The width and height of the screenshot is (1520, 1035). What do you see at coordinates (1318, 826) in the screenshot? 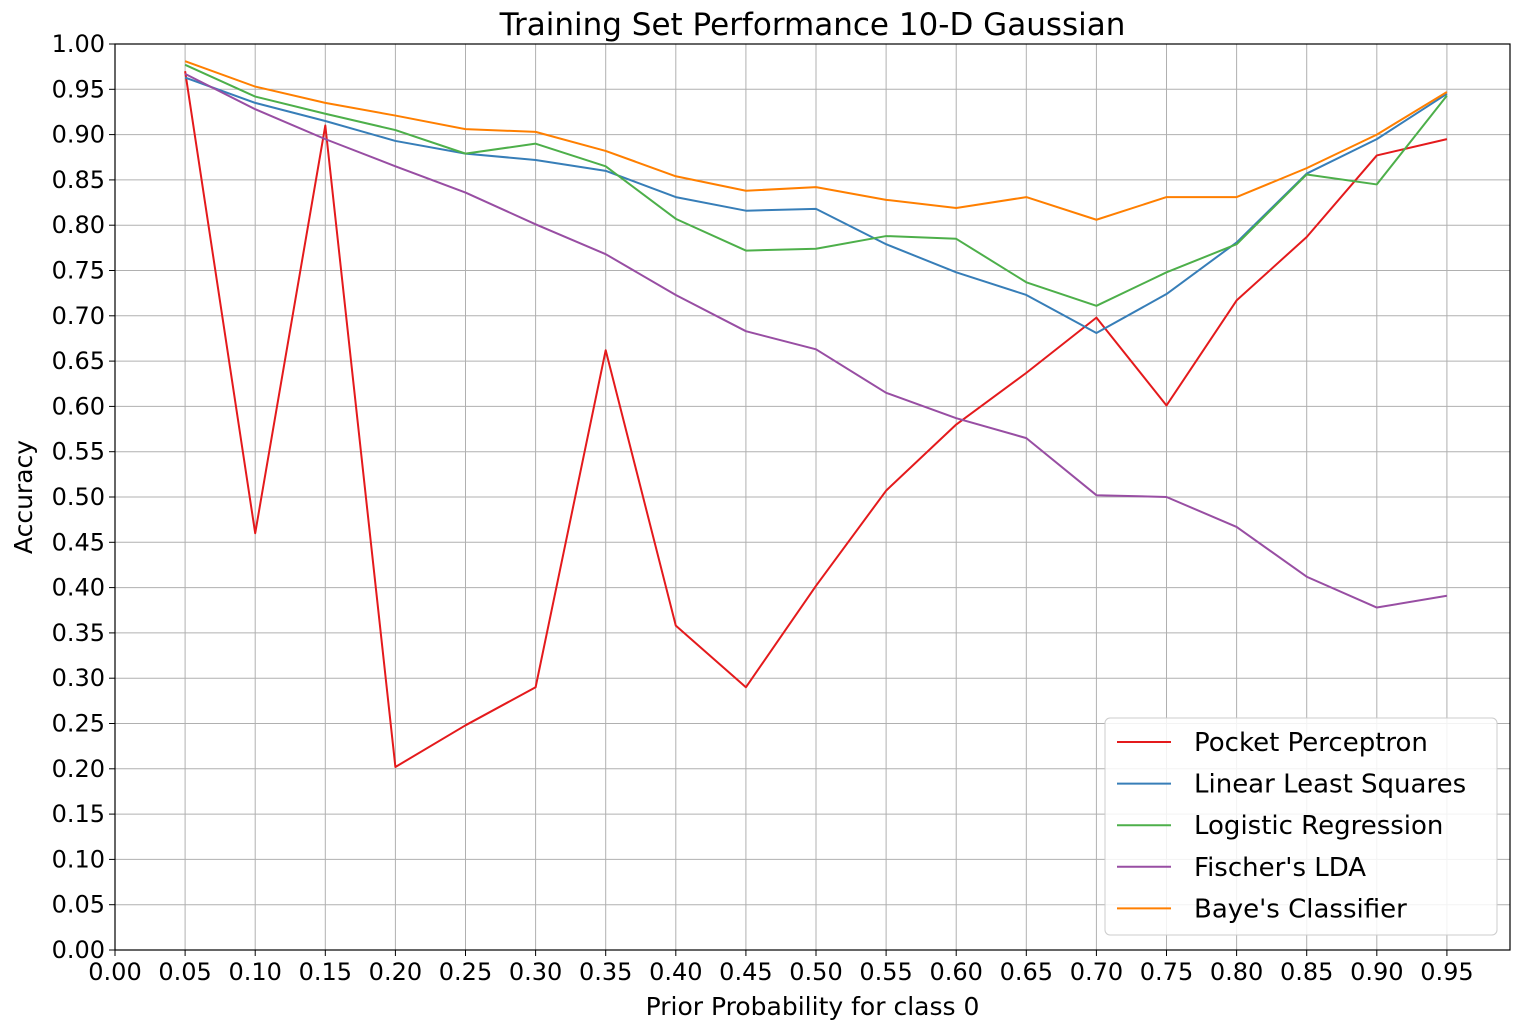
I see `legend-label: Logistic Regression` at bounding box center [1318, 826].